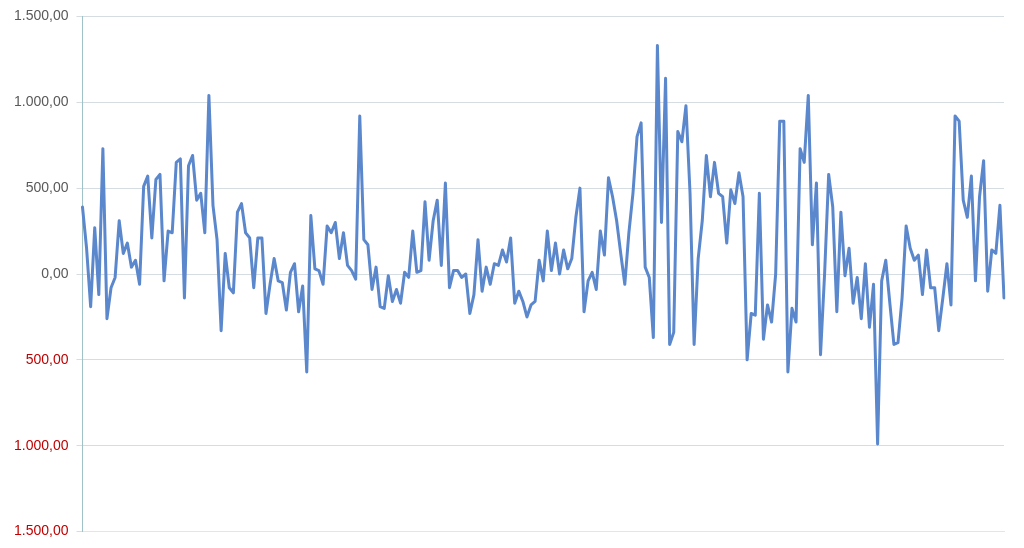  I want to click on y-tick-label: 0,00, so click(55, 272).